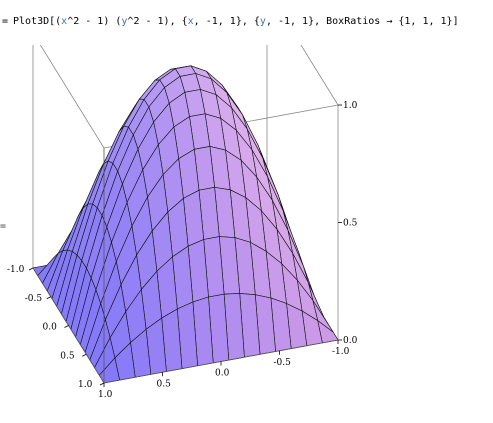 This screenshot has width=493, height=423. I want to click on z-tick-label: 0.5, so click(350, 224).